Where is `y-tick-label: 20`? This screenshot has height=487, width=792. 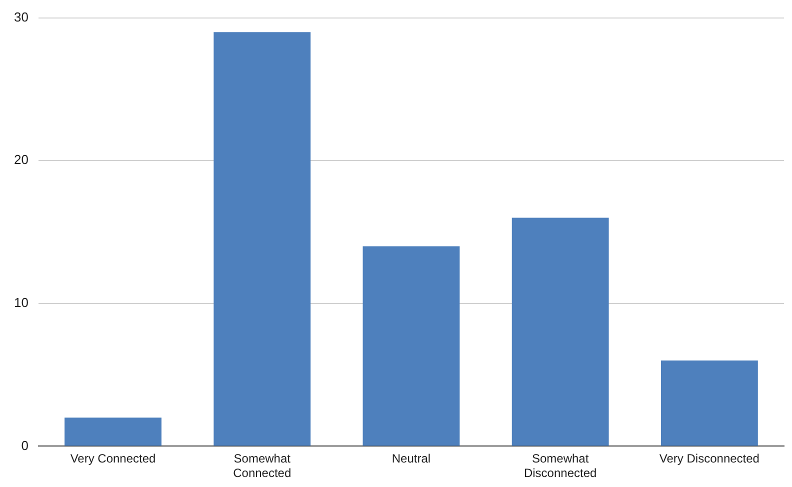
y-tick-label: 20 is located at coordinates (21, 160).